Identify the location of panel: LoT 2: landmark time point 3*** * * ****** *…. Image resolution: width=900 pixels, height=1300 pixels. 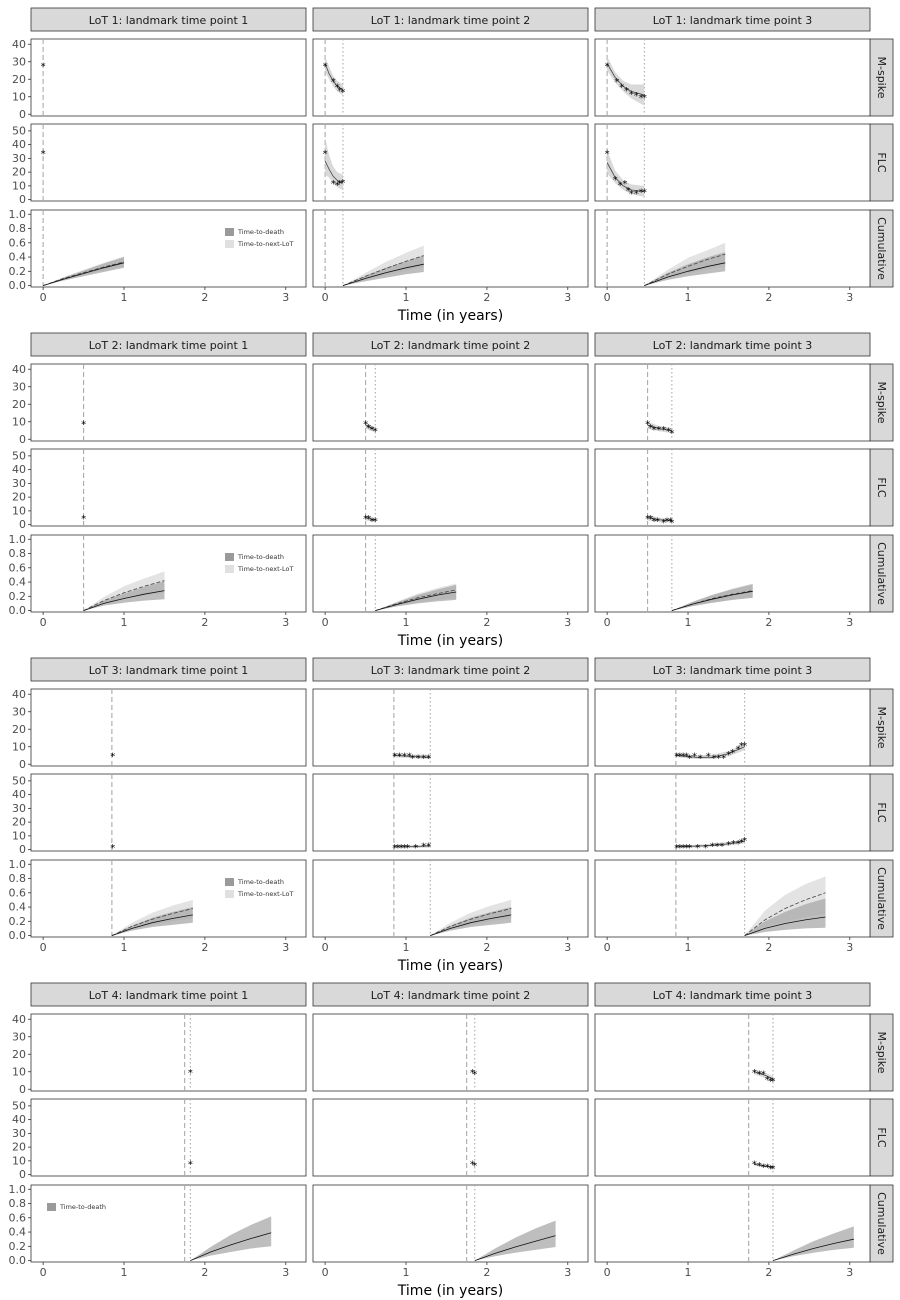
(732, 480).